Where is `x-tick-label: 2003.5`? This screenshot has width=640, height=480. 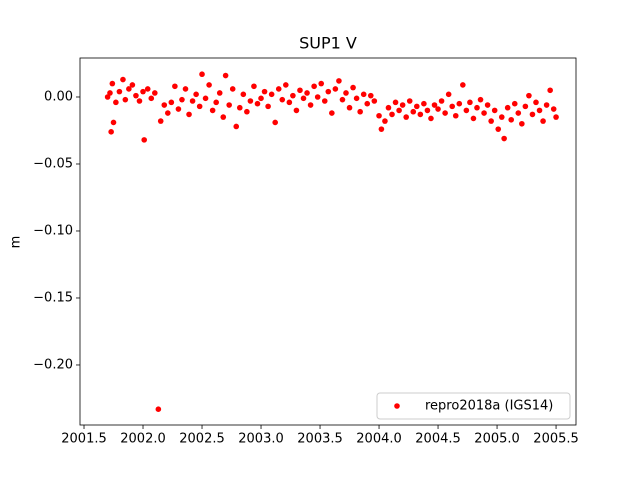 x-tick-label: 2003.5 is located at coordinates (320, 439).